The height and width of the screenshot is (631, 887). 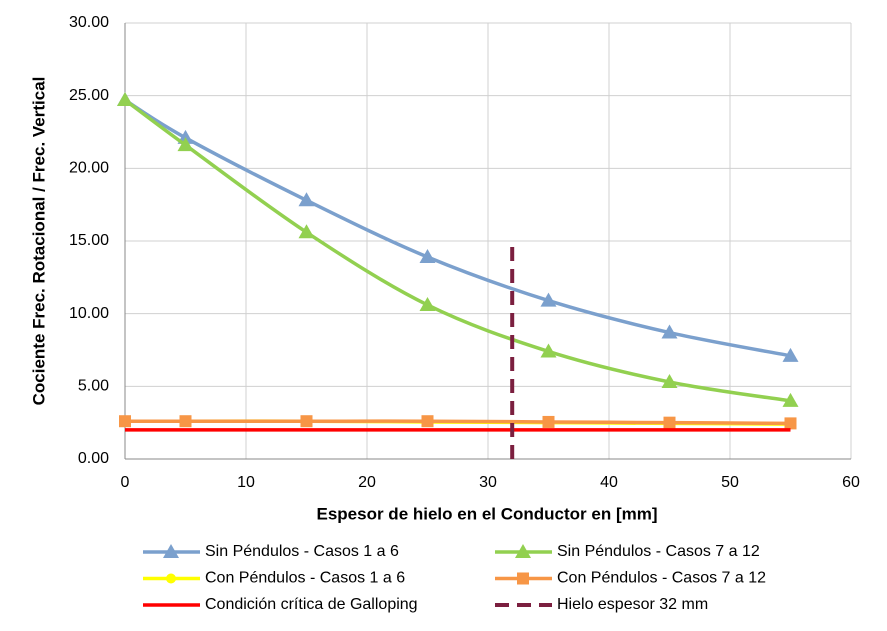 I want to click on x-tick-label: 50, so click(x=730, y=482).